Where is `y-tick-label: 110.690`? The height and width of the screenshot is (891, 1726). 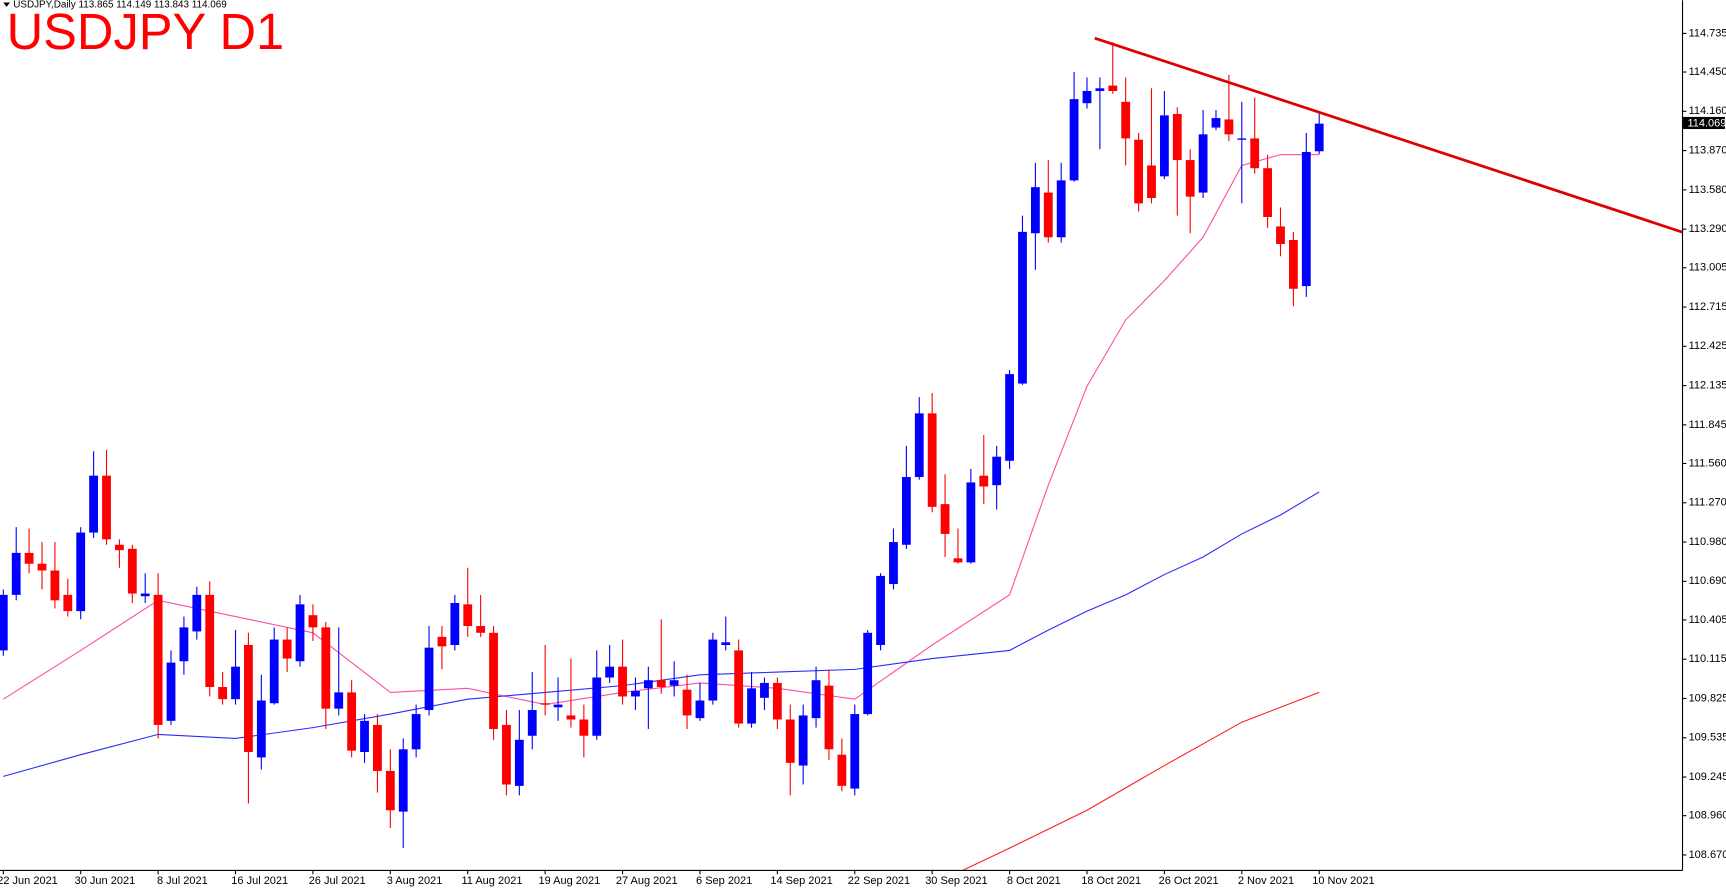 y-tick-label: 110.690 is located at coordinates (1707, 581).